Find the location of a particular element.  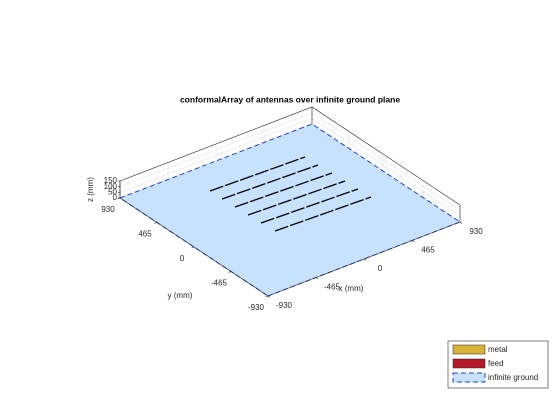

y-tick-label: -930 is located at coordinates (256, 307).